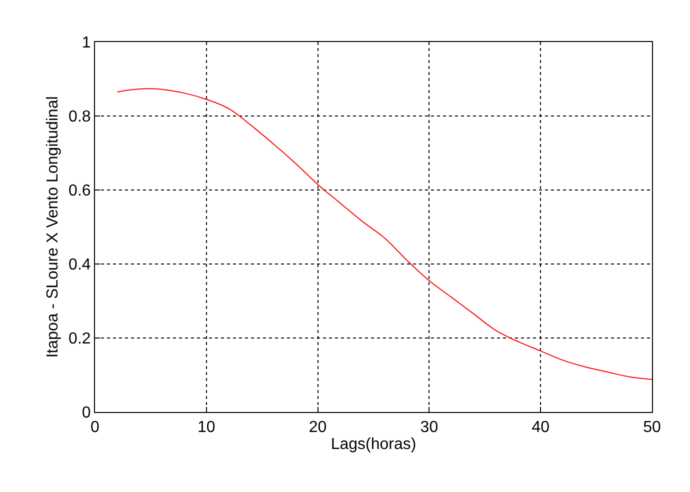  Describe the element at coordinates (79, 191) in the screenshot. I see `y-tick-label: 0.6` at that location.